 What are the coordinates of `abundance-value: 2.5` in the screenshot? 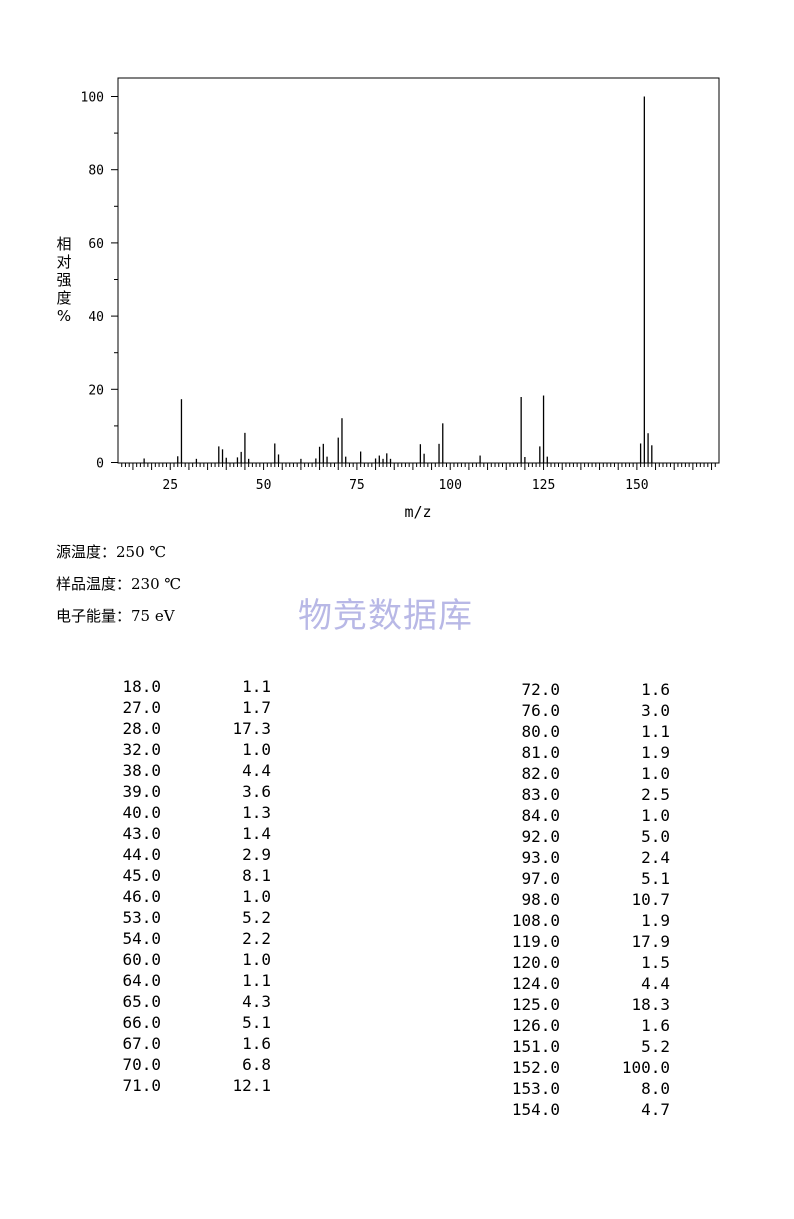 It's located at (655, 794).